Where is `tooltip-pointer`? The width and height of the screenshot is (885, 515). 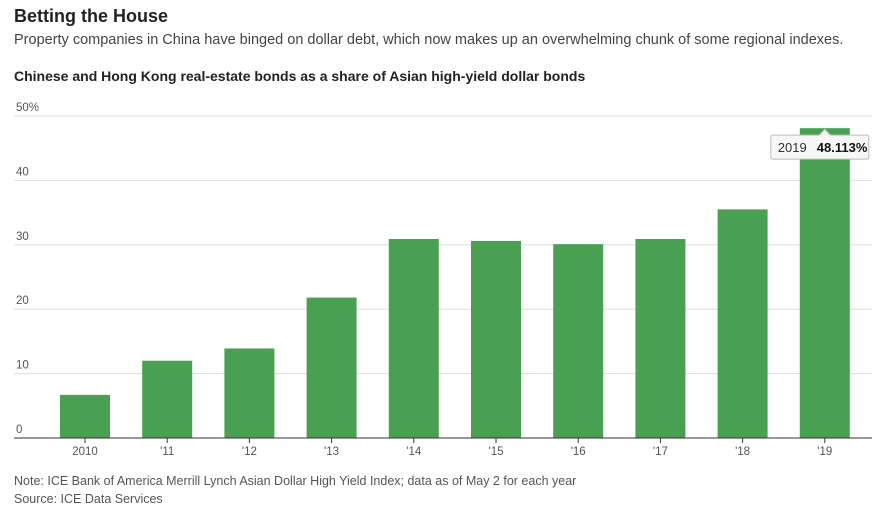
tooltip-pointer is located at coordinates (825, 132).